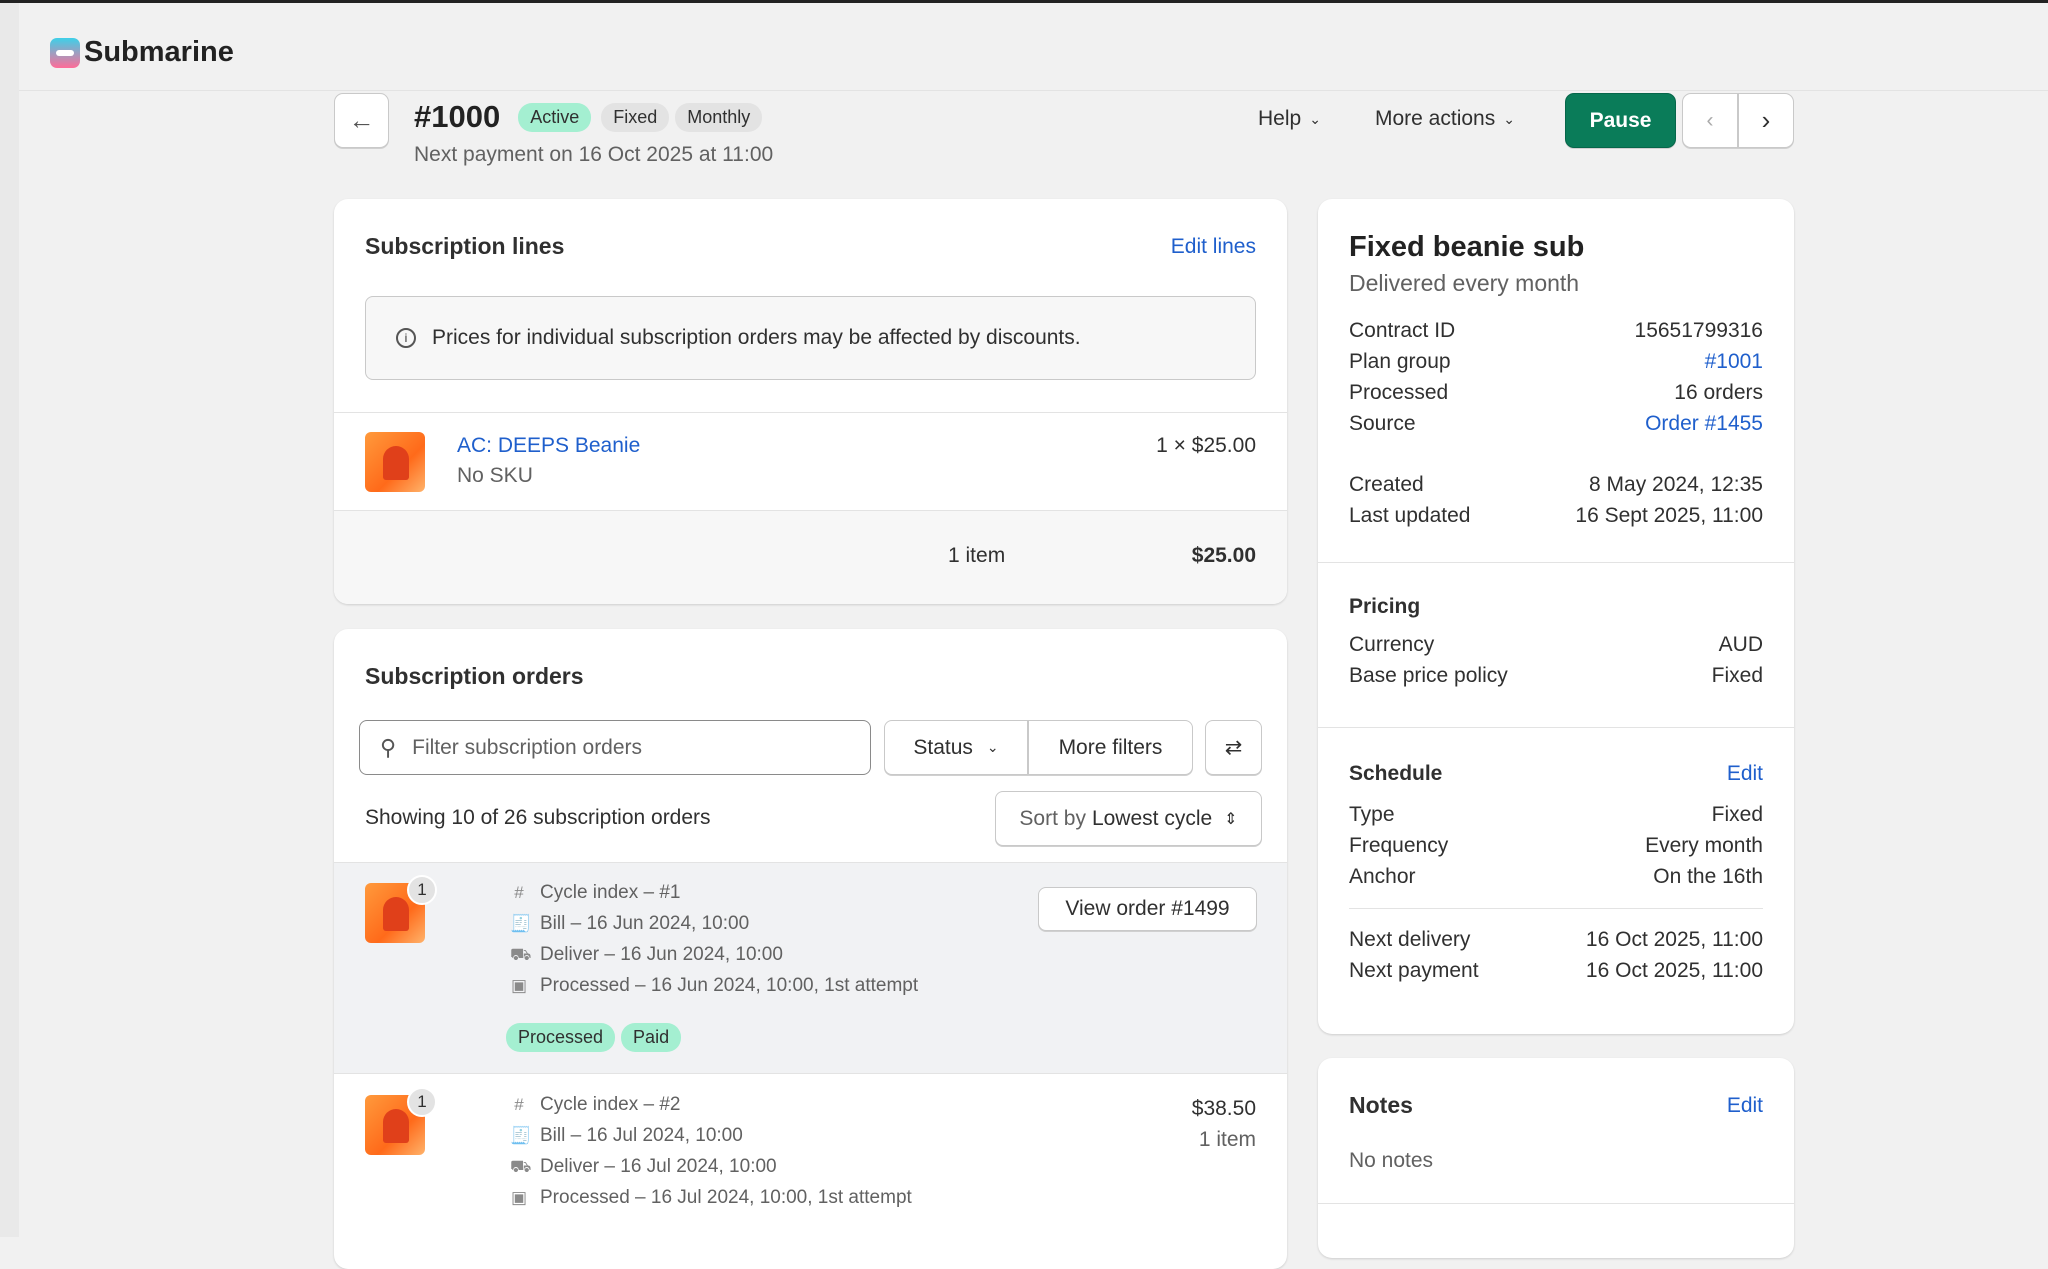 The height and width of the screenshot is (1269, 2048). I want to click on arrow-left-icon: ←, so click(361, 120).